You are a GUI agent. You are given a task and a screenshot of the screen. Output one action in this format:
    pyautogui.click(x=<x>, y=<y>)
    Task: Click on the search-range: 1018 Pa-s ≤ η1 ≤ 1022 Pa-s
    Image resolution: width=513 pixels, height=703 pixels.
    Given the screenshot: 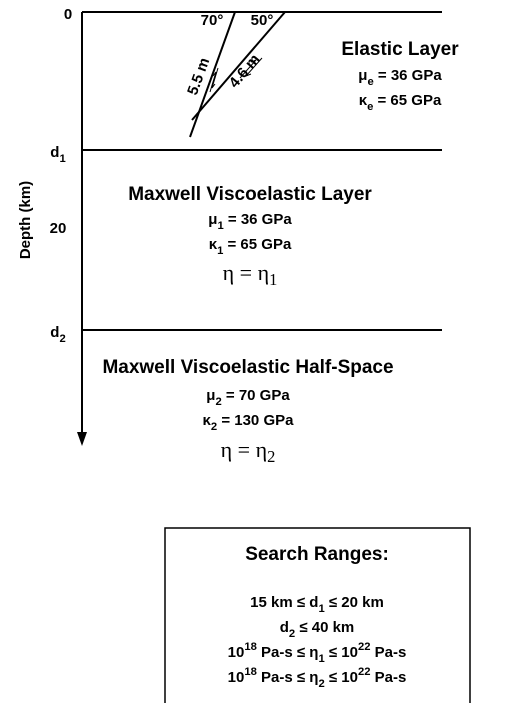 What is the action you would take?
    pyautogui.click(x=317, y=653)
    